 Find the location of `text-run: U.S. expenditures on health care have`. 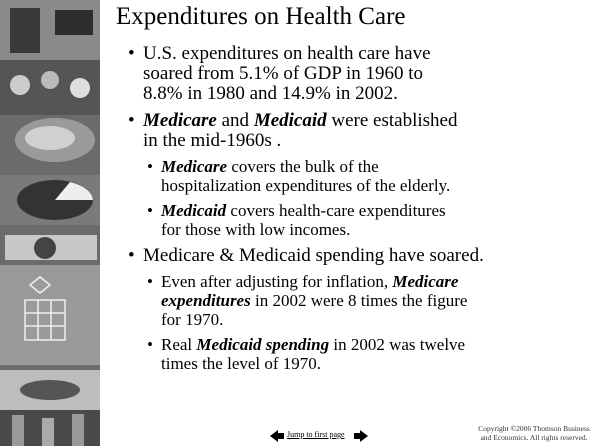

text-run: U.S. expenditures on health care have is located at coordinates (287, 53).